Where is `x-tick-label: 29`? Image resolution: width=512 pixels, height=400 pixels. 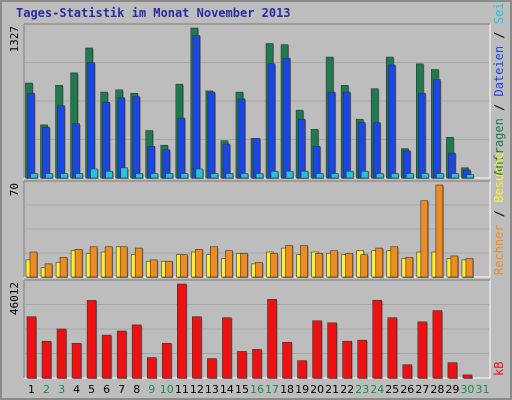
x-tick-label: 29 is located at coordinates (452, 389).